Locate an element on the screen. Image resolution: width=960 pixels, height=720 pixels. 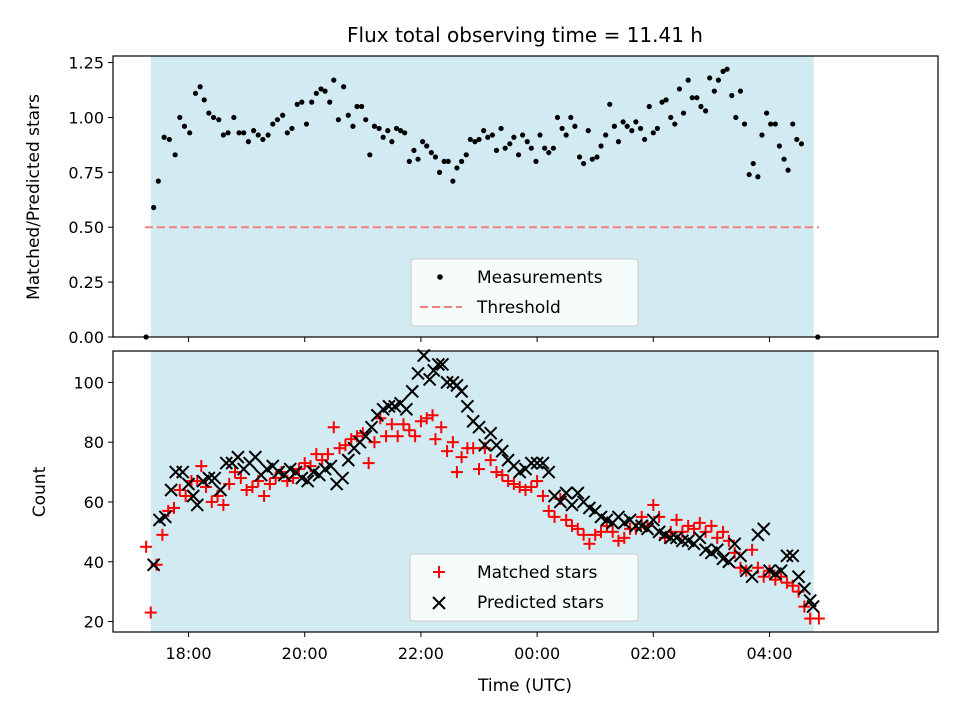
y-tick-label: 0.25 is located at coordinates (86, 282).